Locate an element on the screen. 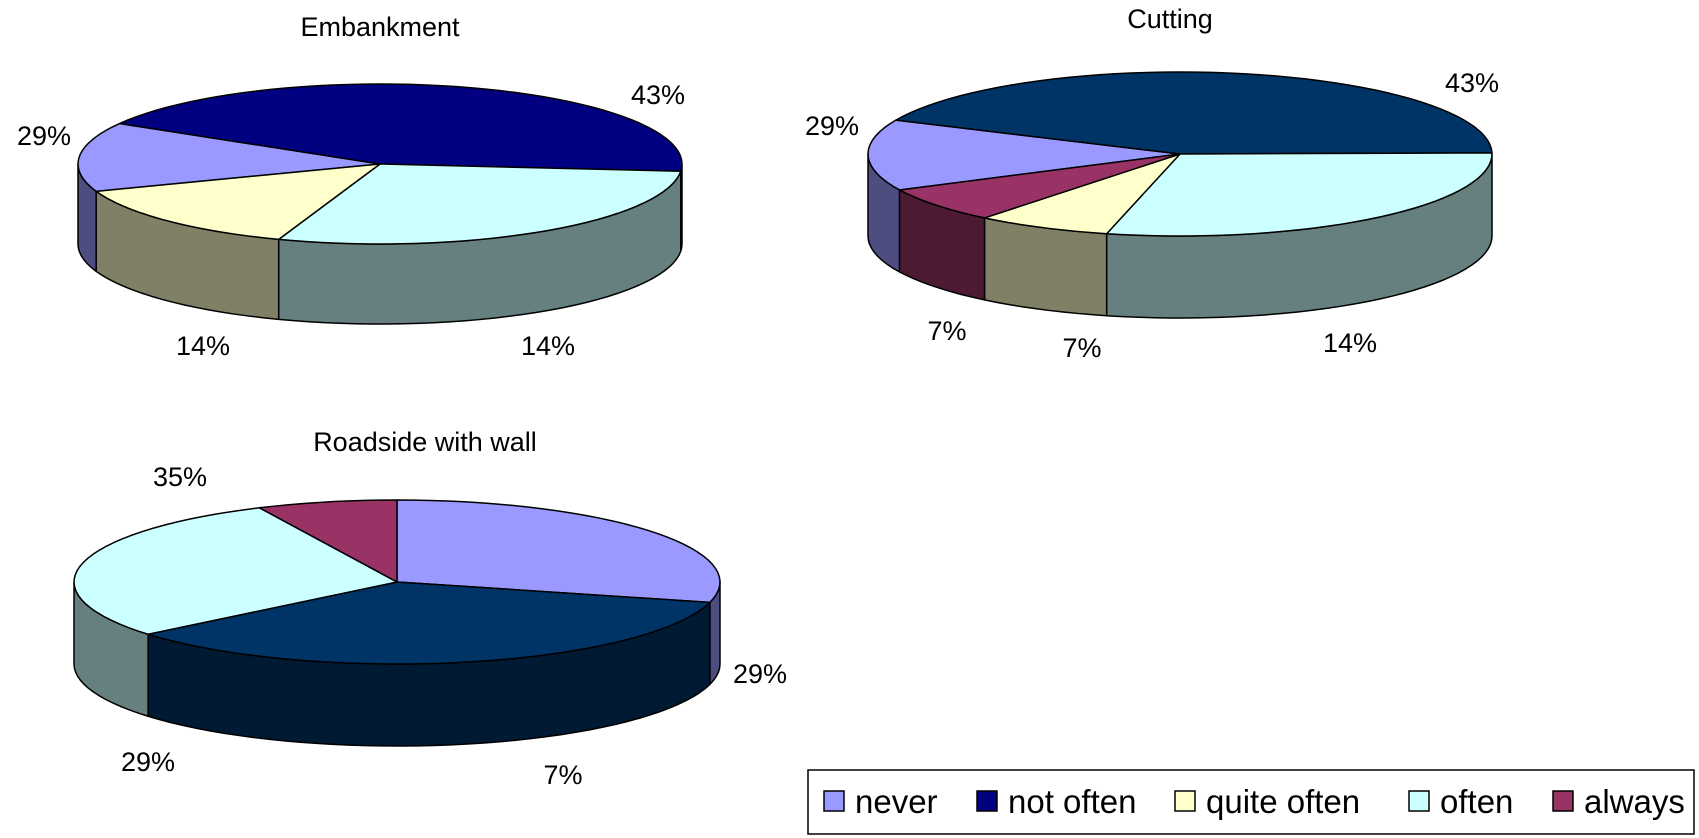 This screenshot has height=838, width=1699. legend: never not often quite often often always is located at coordinates (1251, 802).